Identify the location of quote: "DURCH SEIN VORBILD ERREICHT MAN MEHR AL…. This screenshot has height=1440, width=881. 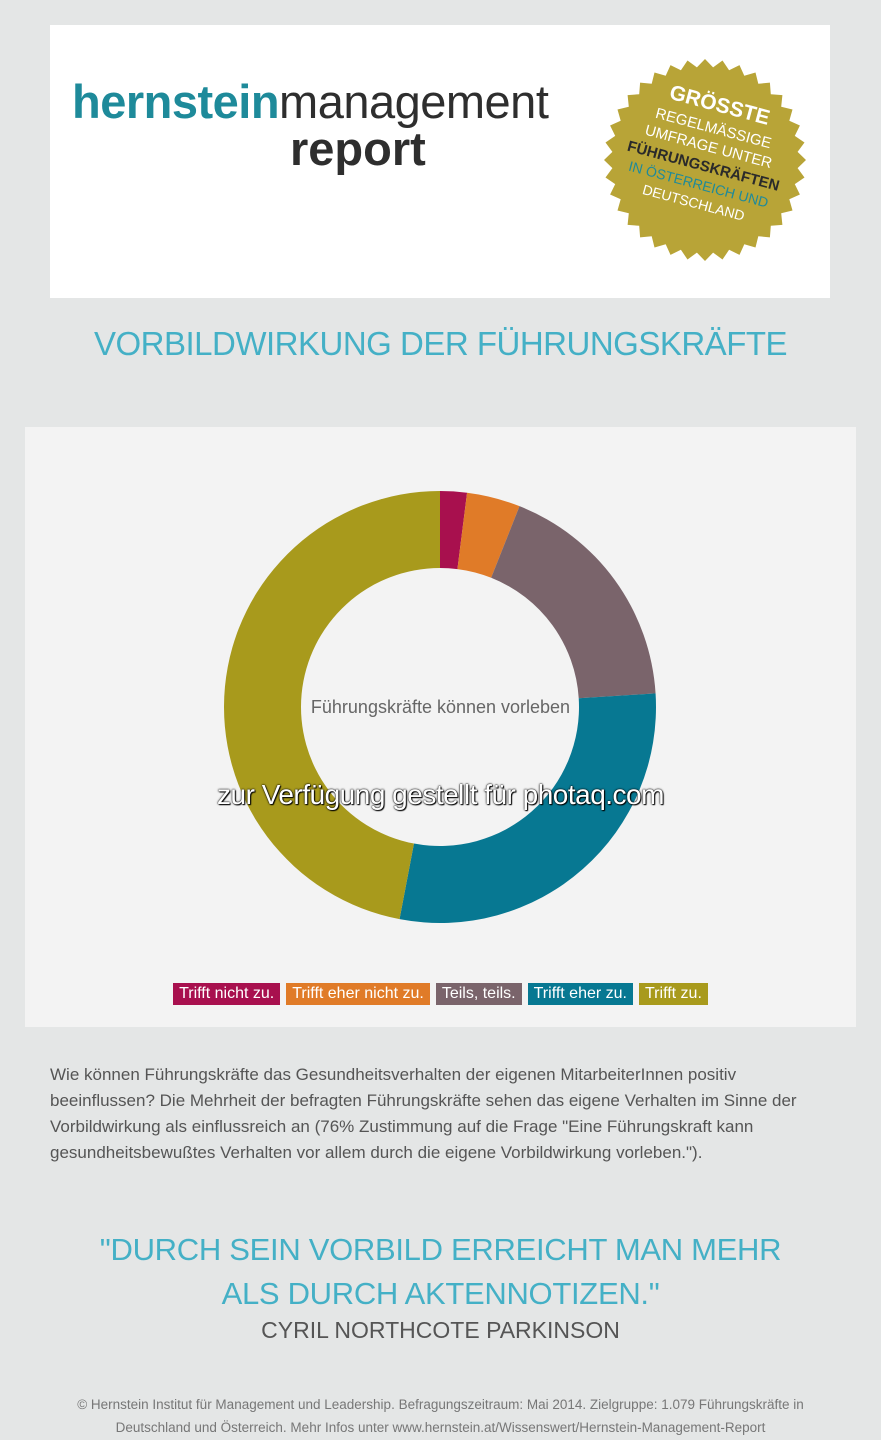
(440, 1272).